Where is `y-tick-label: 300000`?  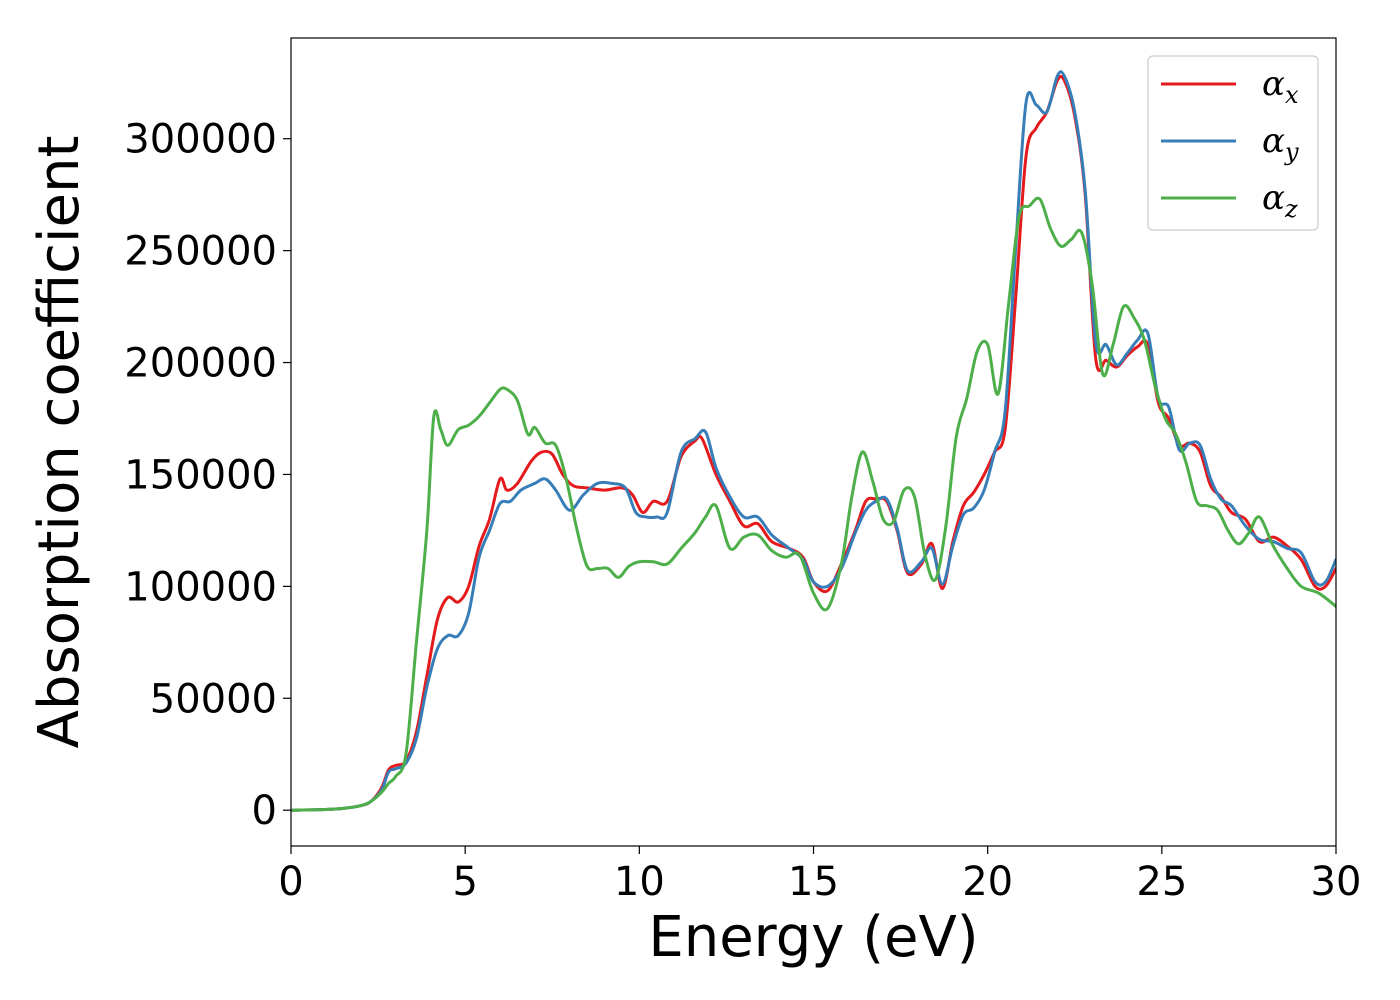 y-tick-label: 300000 is located at coordinates (200, 140).